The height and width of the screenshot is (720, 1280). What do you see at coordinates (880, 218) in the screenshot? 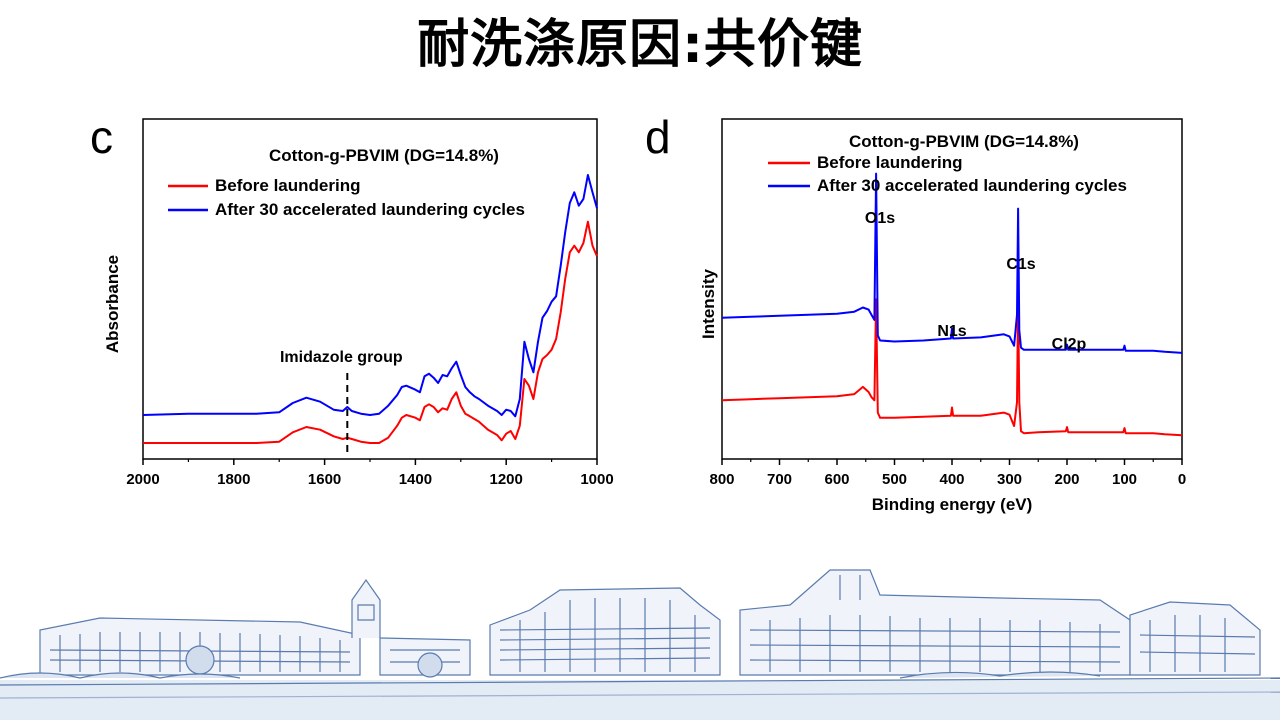
I see `peak-label: O1s` at bounding box center [880, 218].